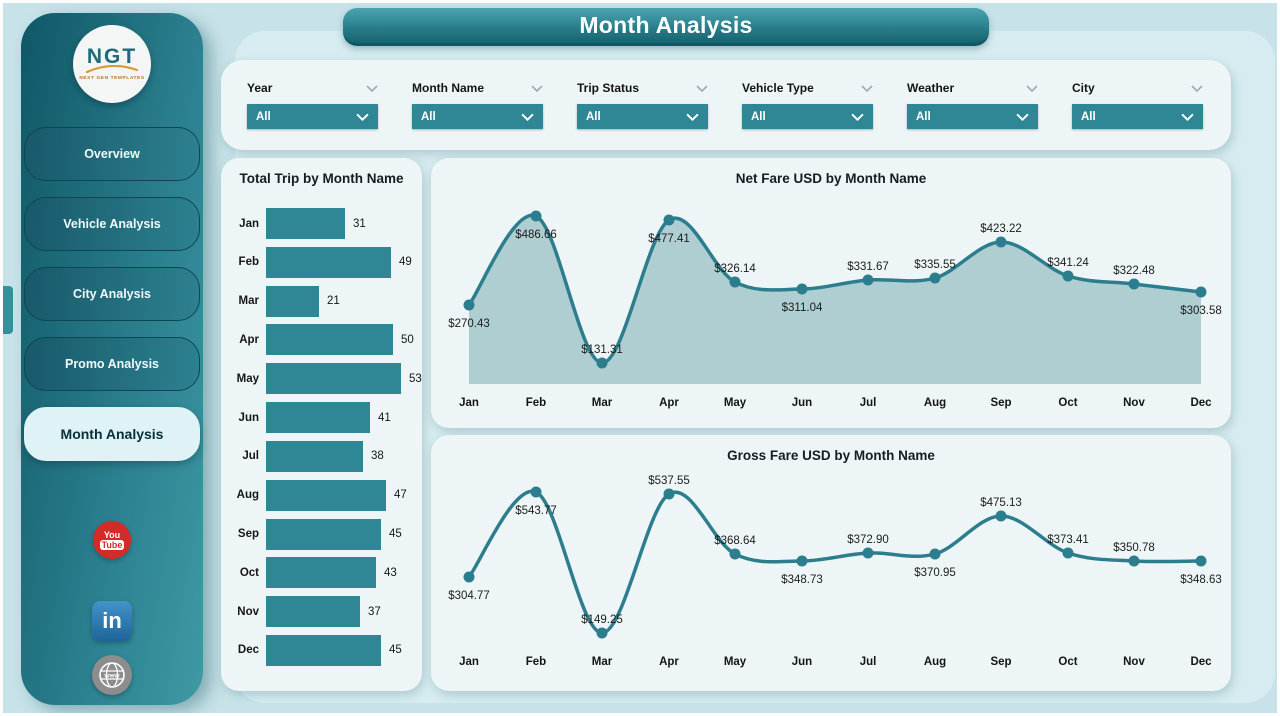 Image resolution: width=1280 pixels, height=716 pixels. What do you see at coordinates (249, 223) in the screenshot?
I see `bar-category-label: Jan` at bounding box center [249, 223].